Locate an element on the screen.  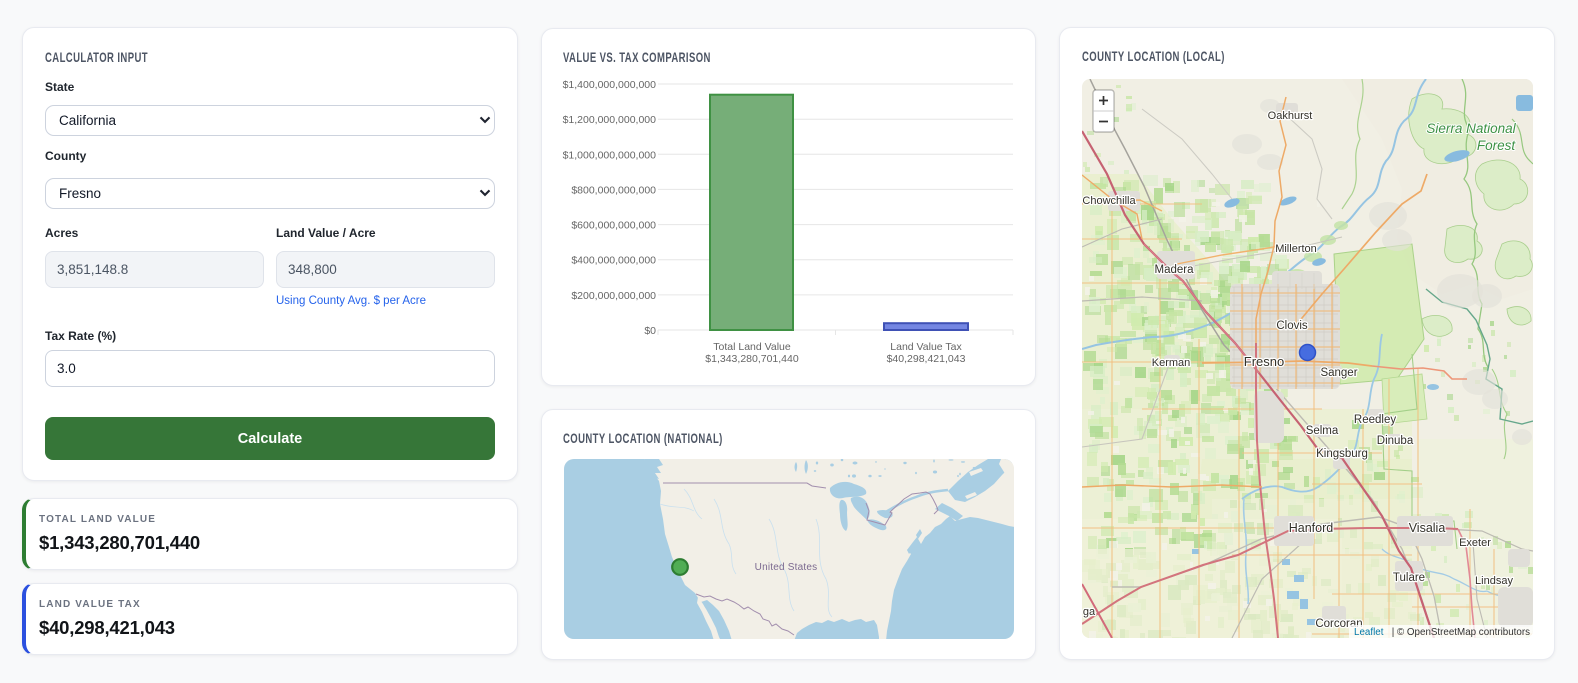
svg-text: Oakhurst is located at coordinates (1290, 116).